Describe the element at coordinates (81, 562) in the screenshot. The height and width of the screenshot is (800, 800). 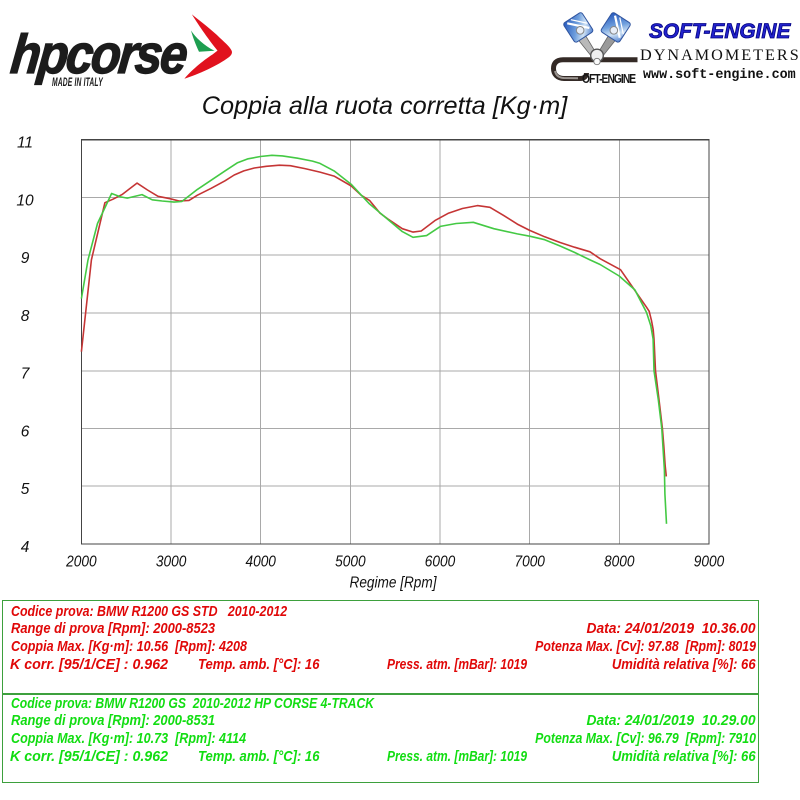
I see `svg-text: 2000` at that location.